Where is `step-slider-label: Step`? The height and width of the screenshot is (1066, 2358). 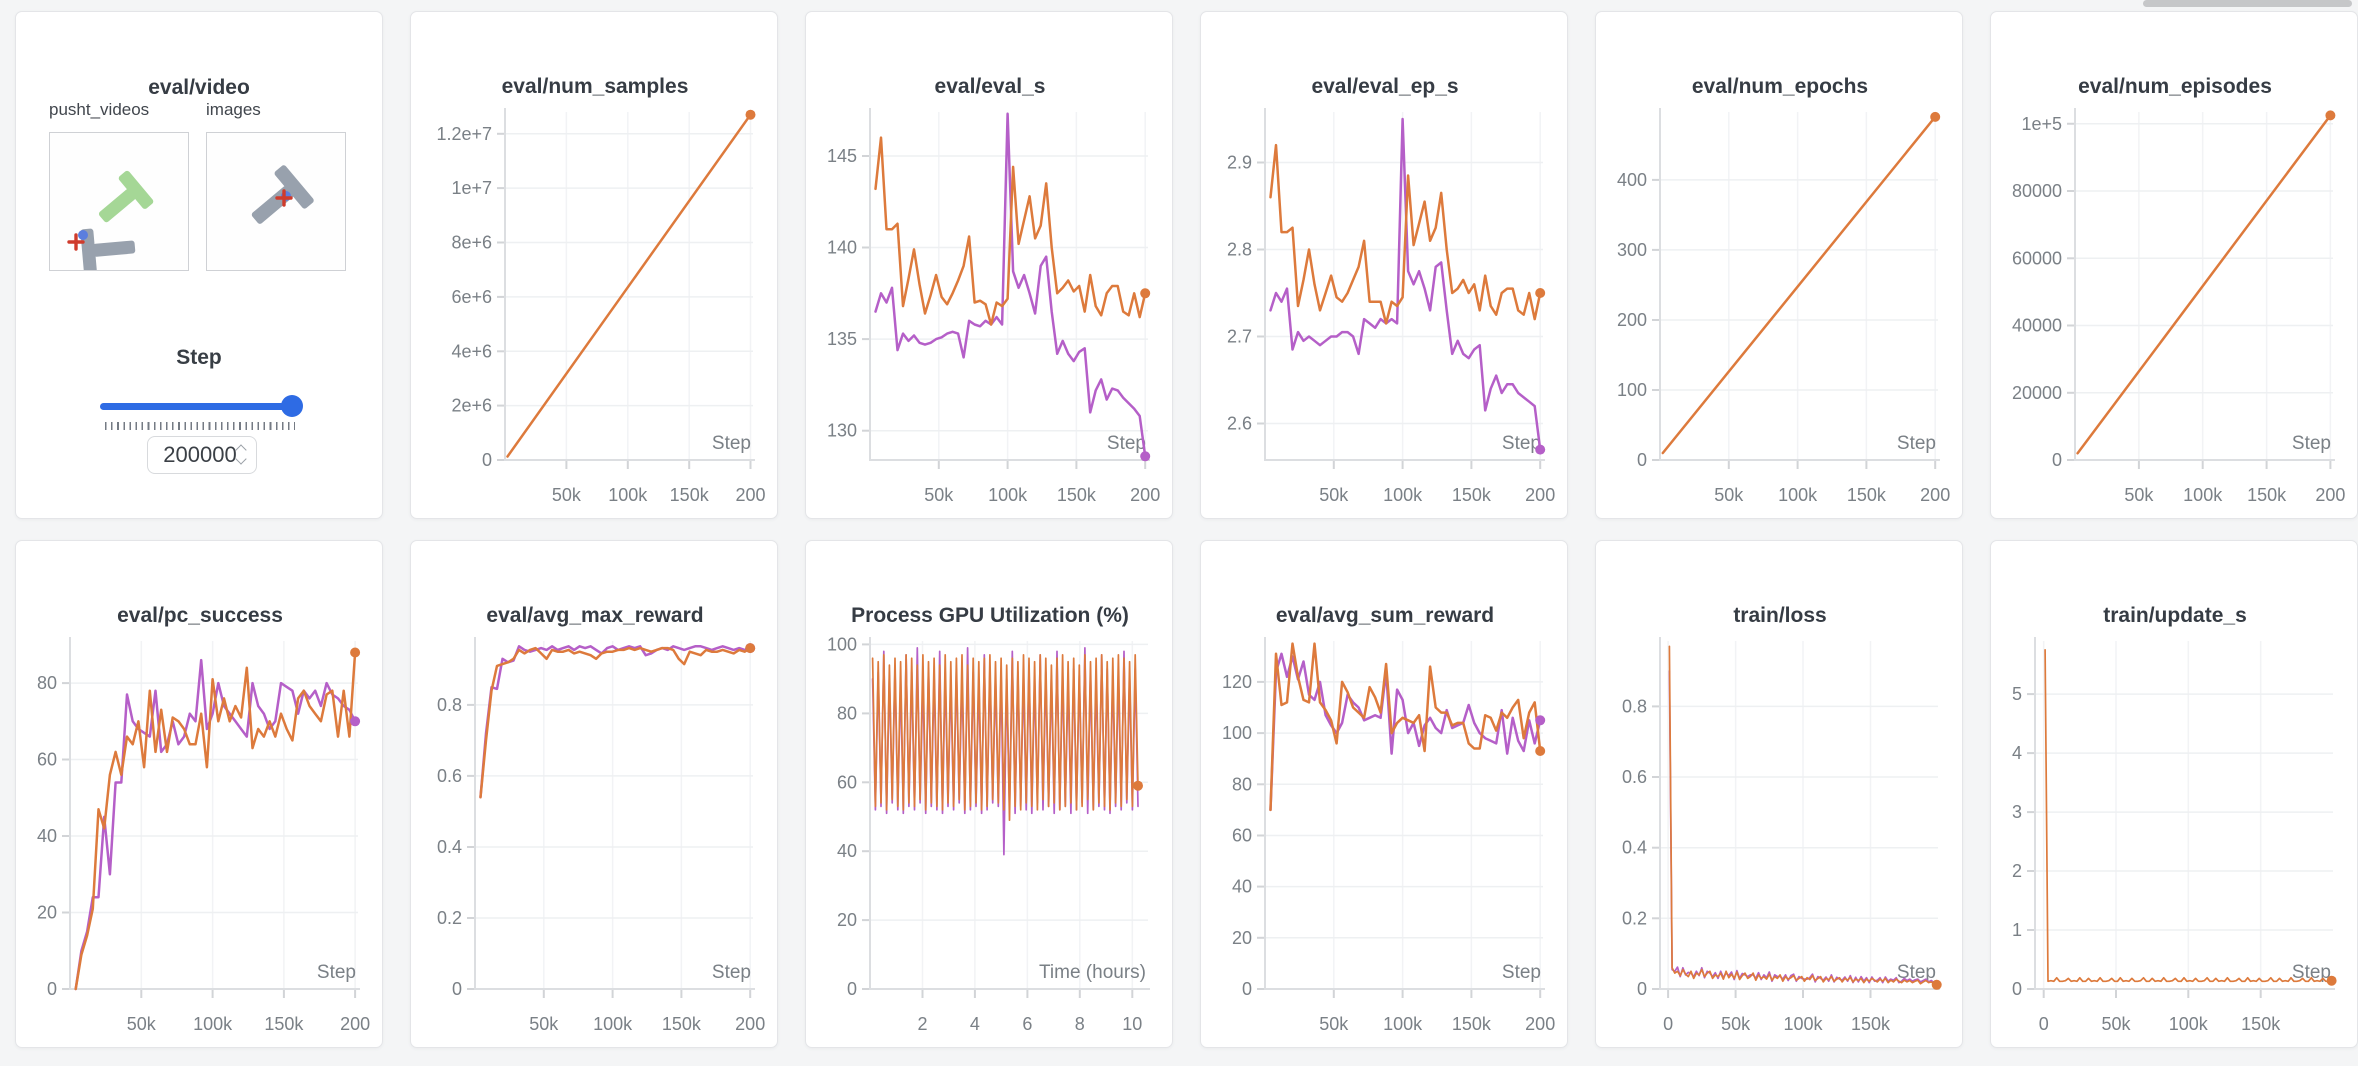 step-slider-label: Step is located at coordinates (199, 357).